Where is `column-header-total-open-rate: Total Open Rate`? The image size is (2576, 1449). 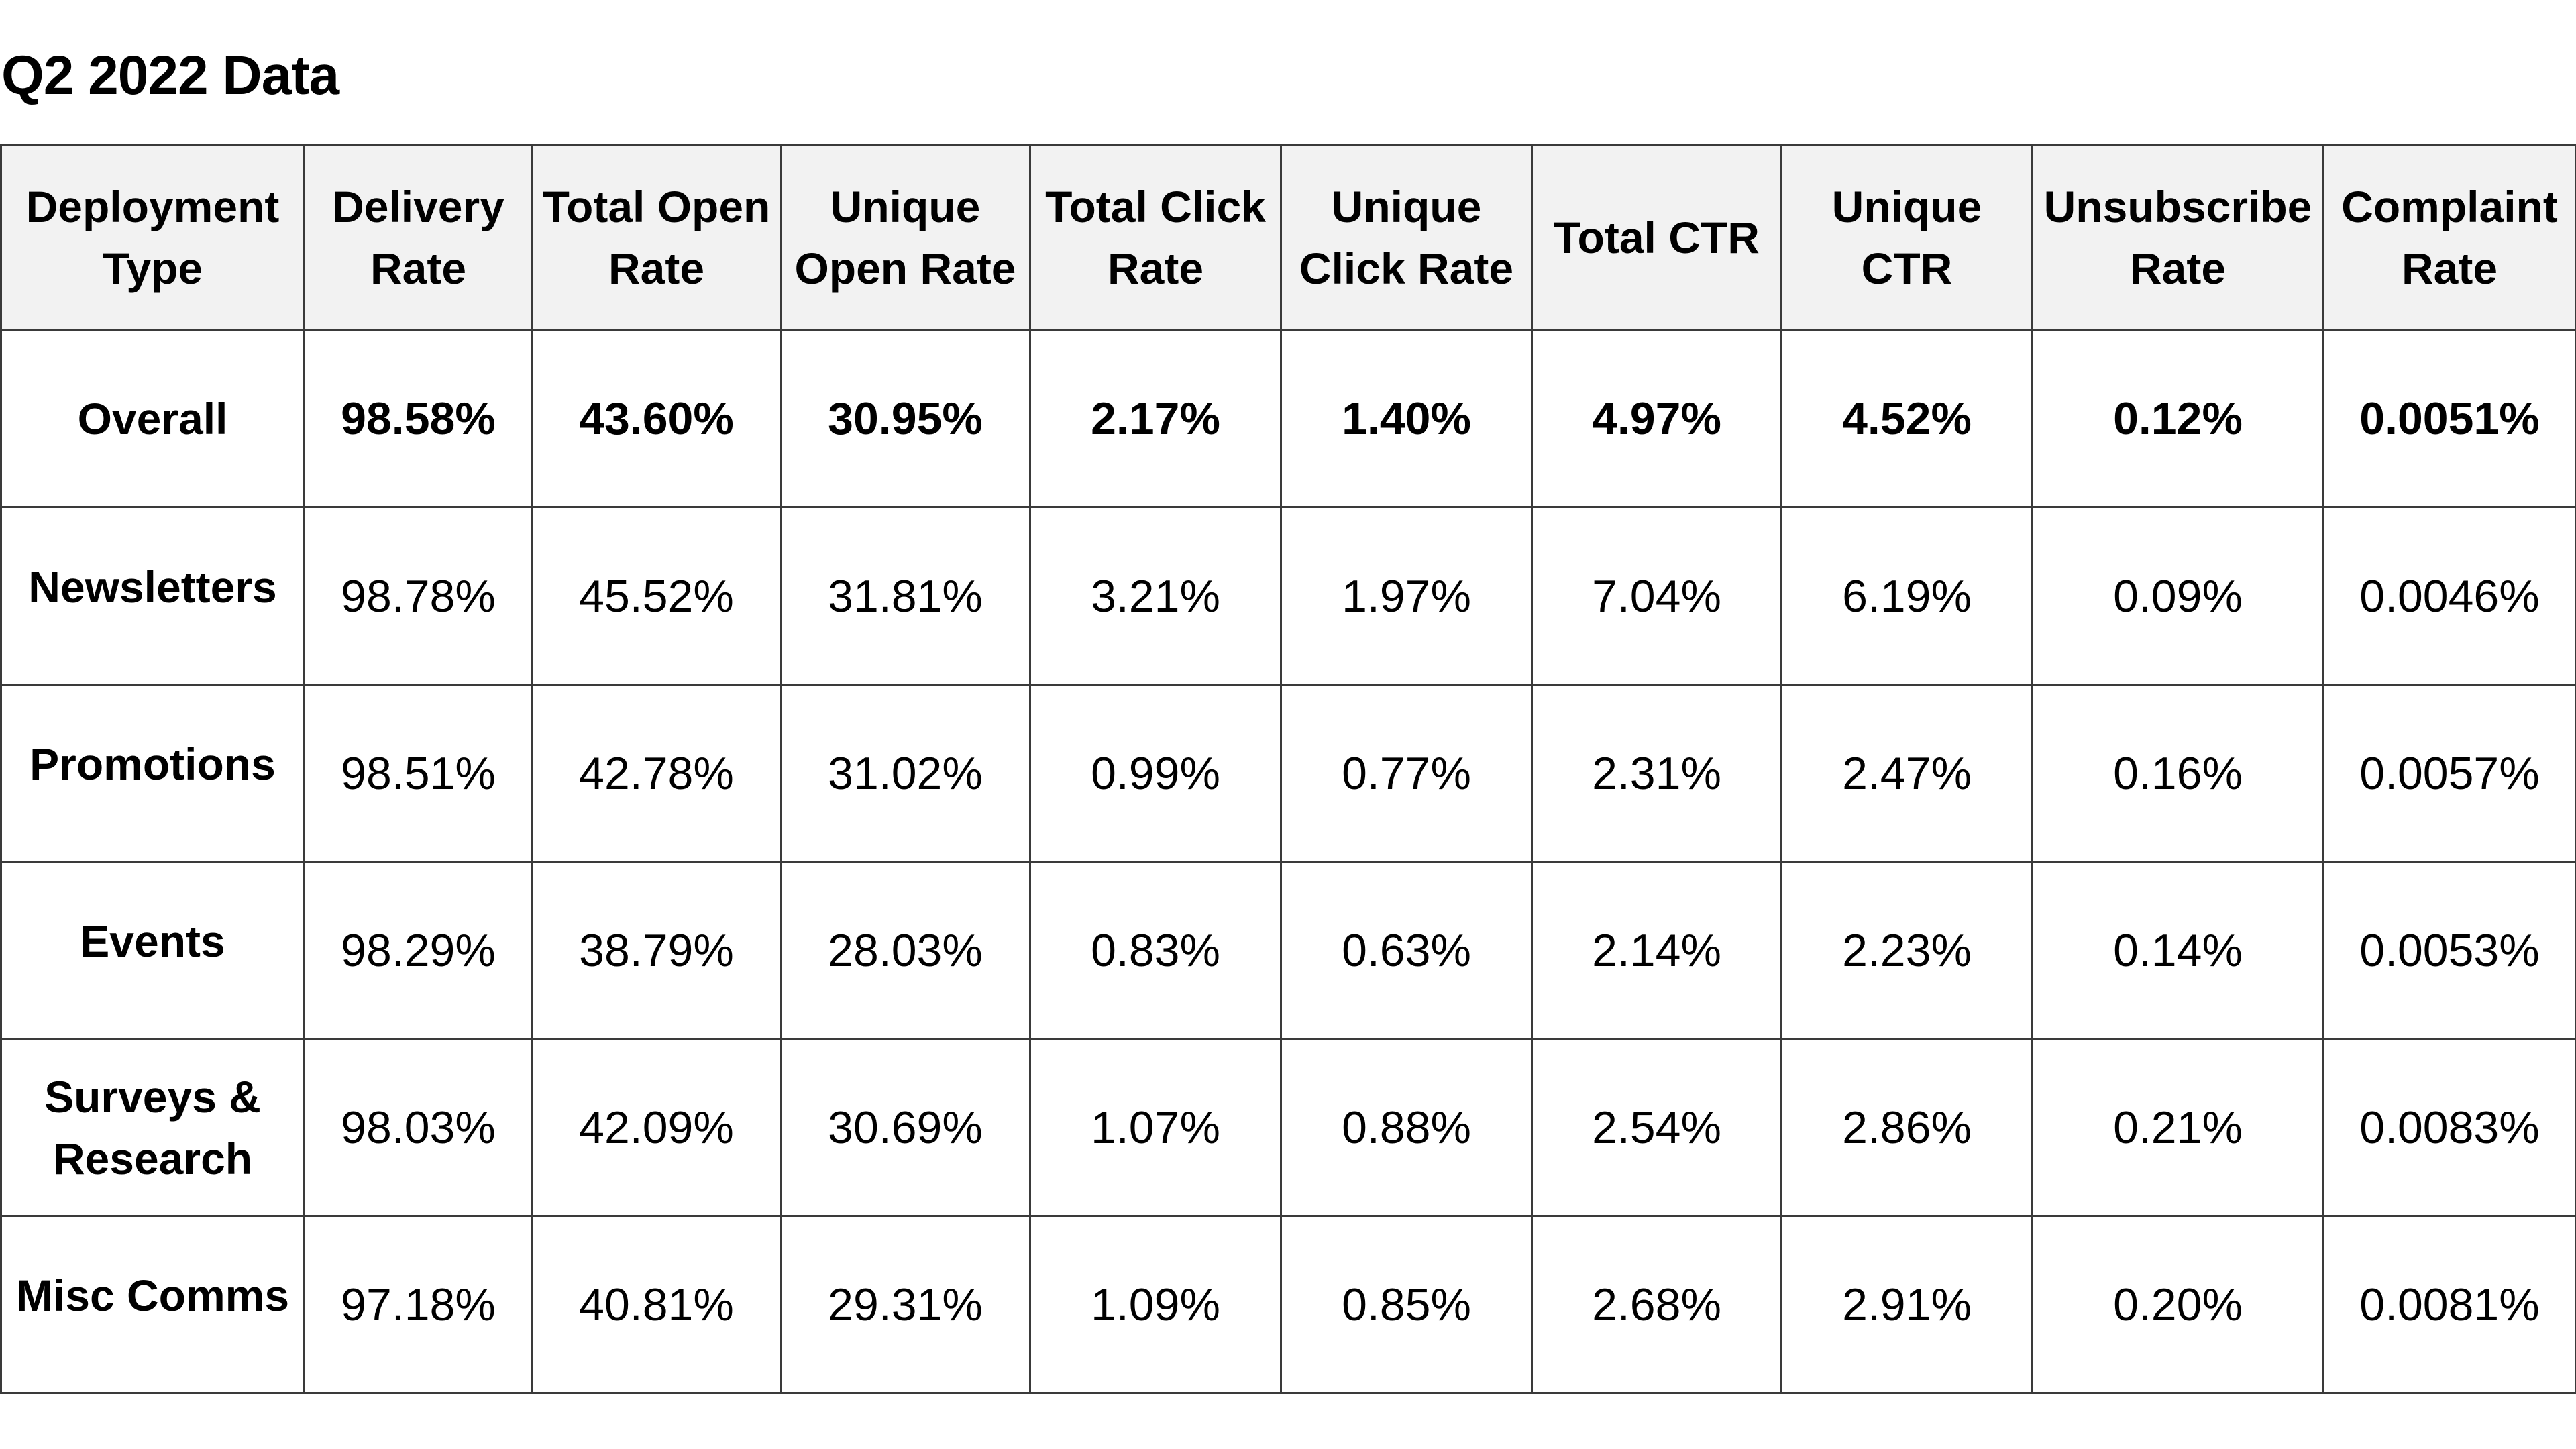
column-header-total-open-rate: Total Open Rate is located at coordinates (656, 237).